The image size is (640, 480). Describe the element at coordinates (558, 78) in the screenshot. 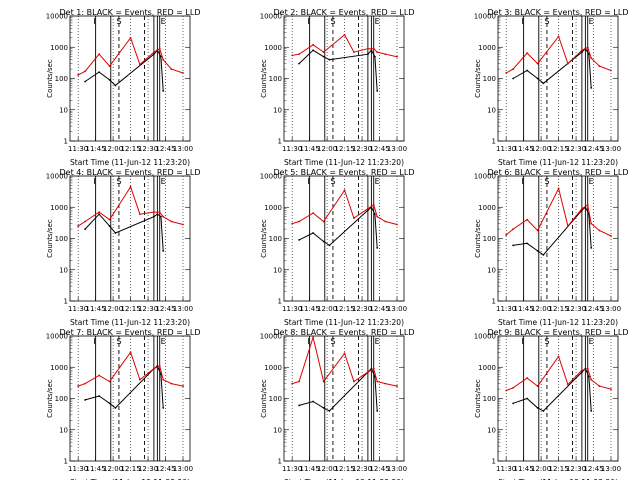

I see `plot-frame` at that location.